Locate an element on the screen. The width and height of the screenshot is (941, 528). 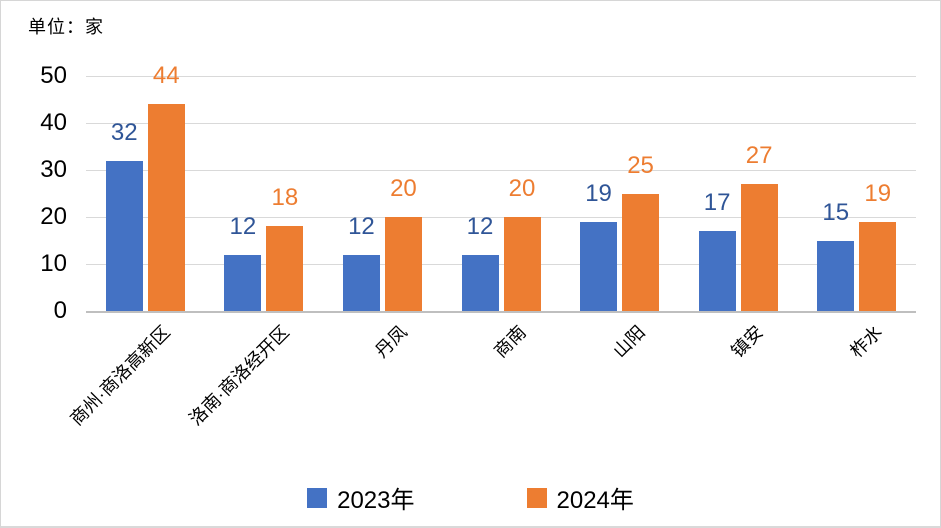
category-label-5: 镇安 is located at coordinates (747, 341).